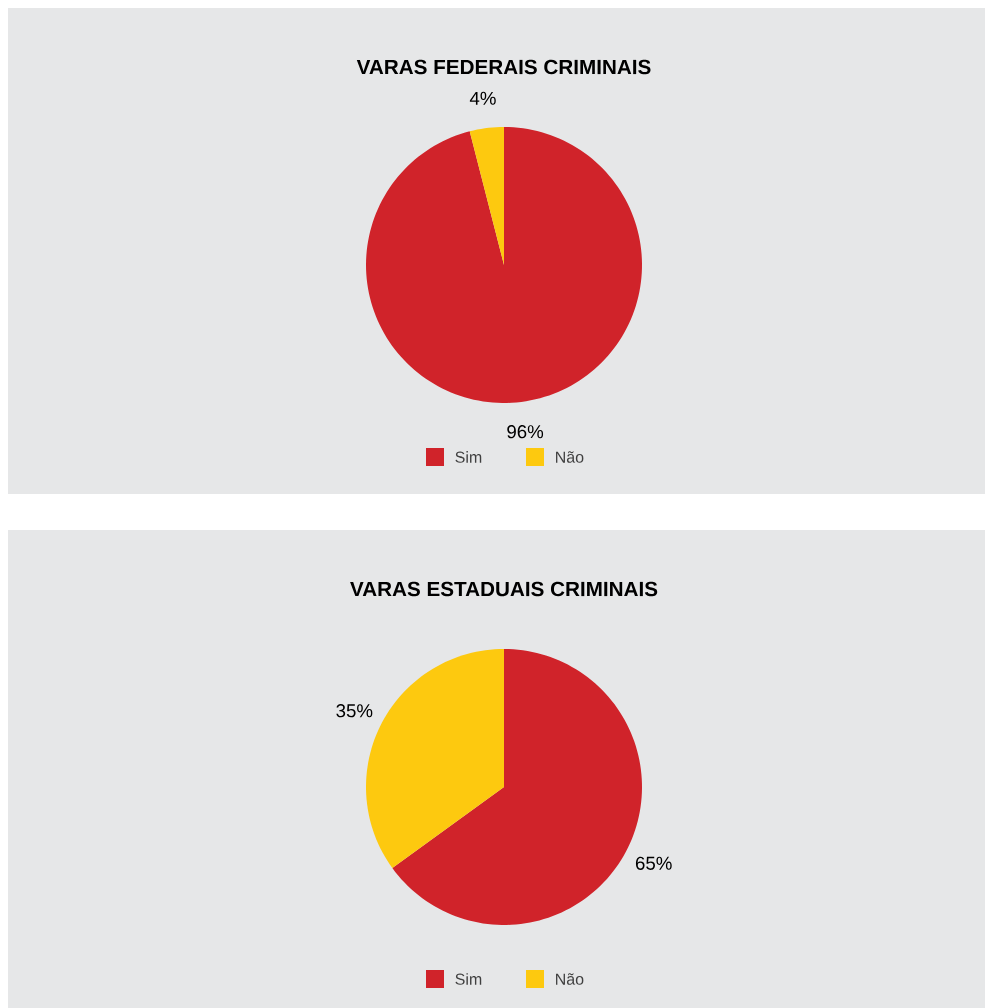 This screenshot has height=1008, width=985. Describe the element at coordinates (525, 432) in the screenshot. I see `data-label: 96%` at that location.